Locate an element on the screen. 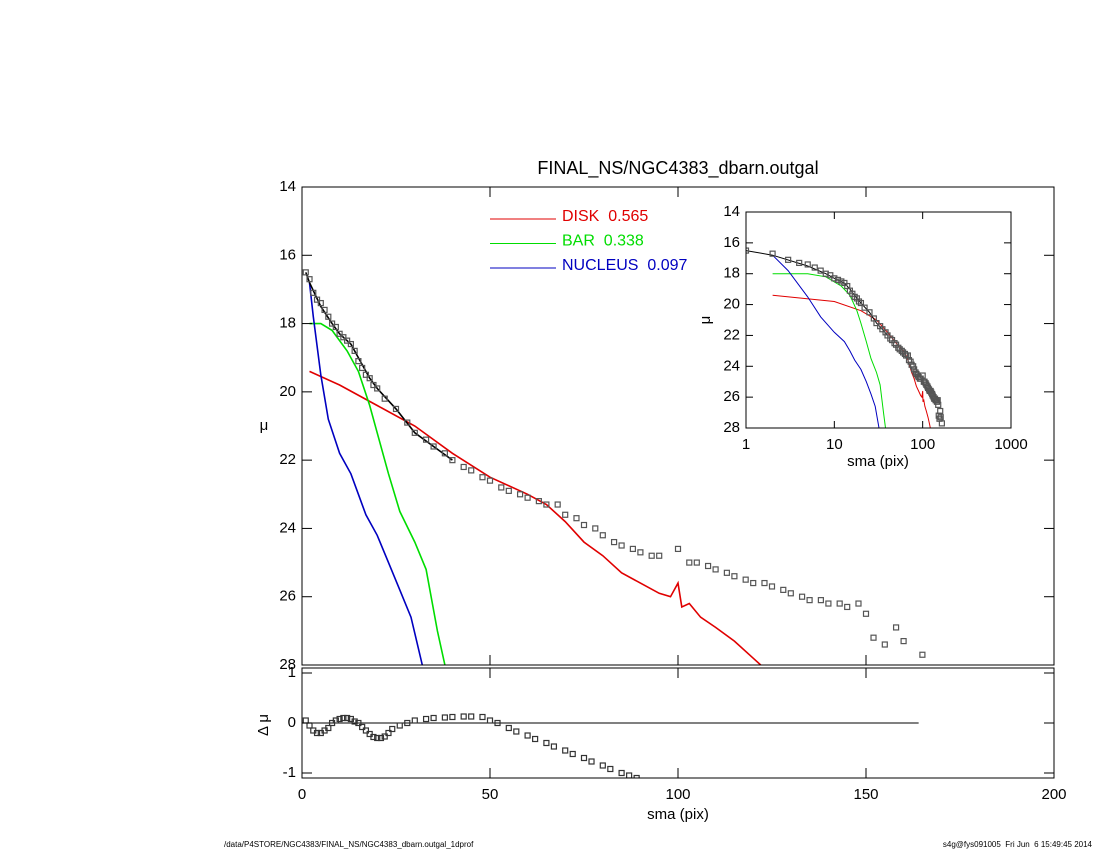  footer-stamp: s4g@fys091005 Fri Jun 6 15:49:45 2014 is located at coordinates (1018, 844).